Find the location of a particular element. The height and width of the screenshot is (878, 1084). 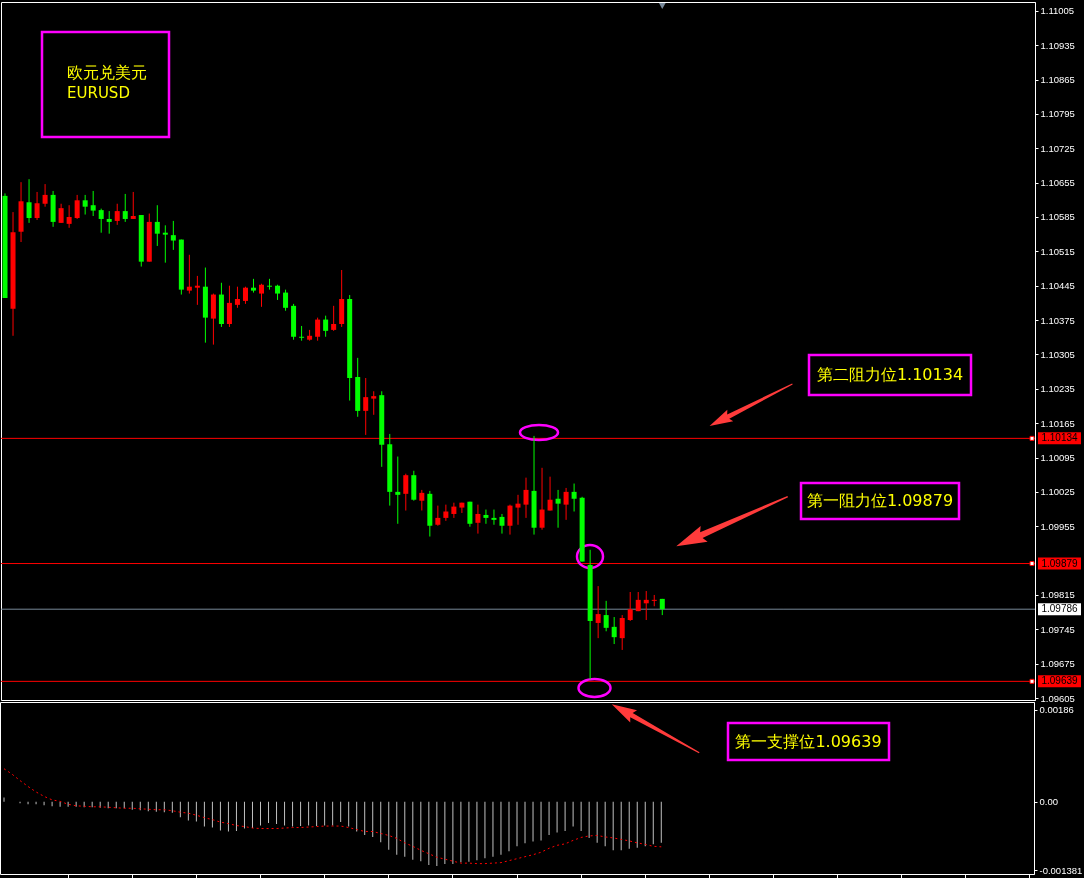

y-tick-label: 1.10725 is located at coordinates (1057, 148).